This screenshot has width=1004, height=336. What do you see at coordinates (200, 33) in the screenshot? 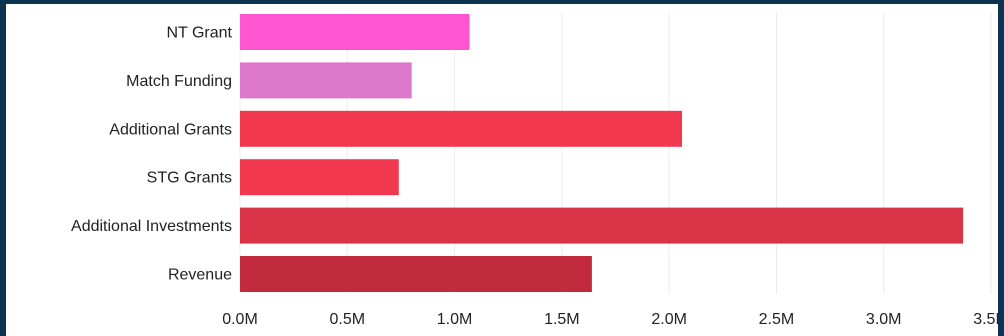
I see `category-label: NT Grant` at bounding box center [200, 33].